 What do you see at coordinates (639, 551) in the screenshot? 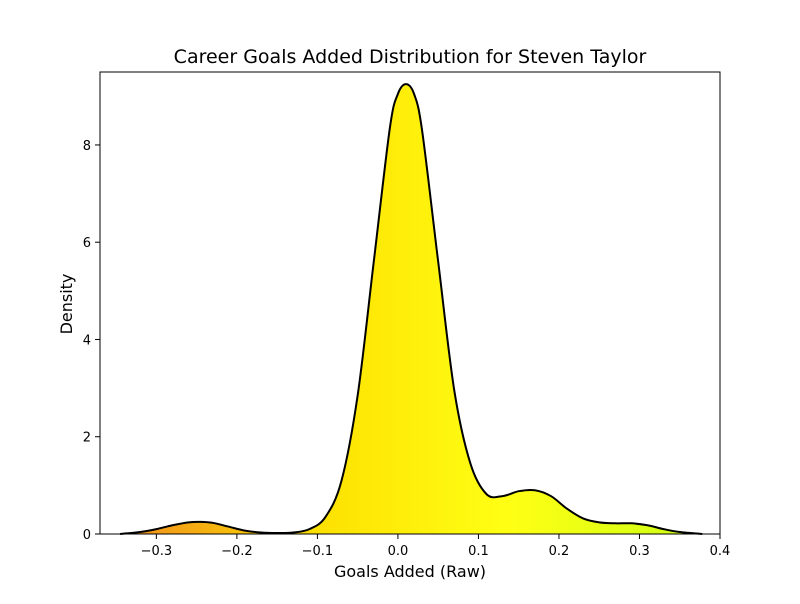
I see `x-tick-label: 0.3` at bounding box center [639, 551].